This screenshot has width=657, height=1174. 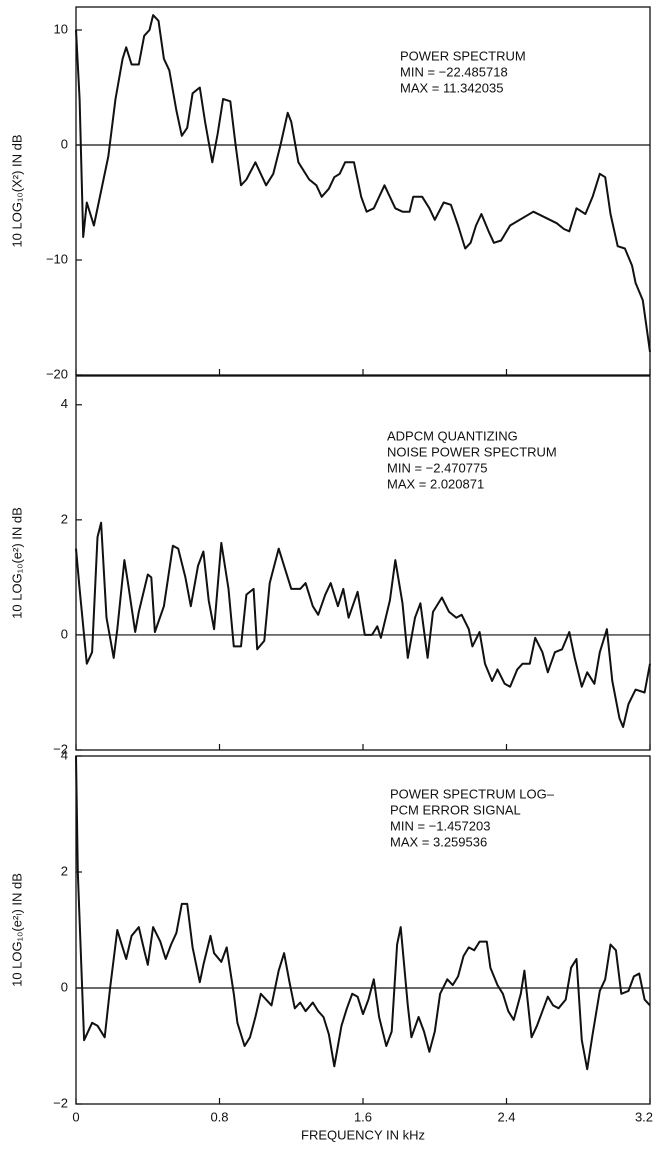 What do you see at coordinates (644, 1116) in the screenshot?
I see `x-tick-label: 3.2` at bounding box center [644, 1116].